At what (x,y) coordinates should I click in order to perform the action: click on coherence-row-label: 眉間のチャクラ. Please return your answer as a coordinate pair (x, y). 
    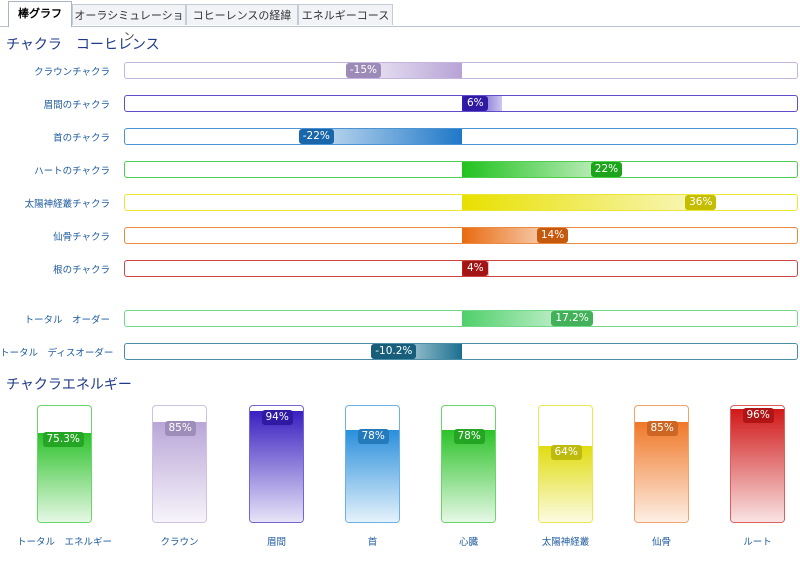
    Looking at the image, I should click on (76, 105).